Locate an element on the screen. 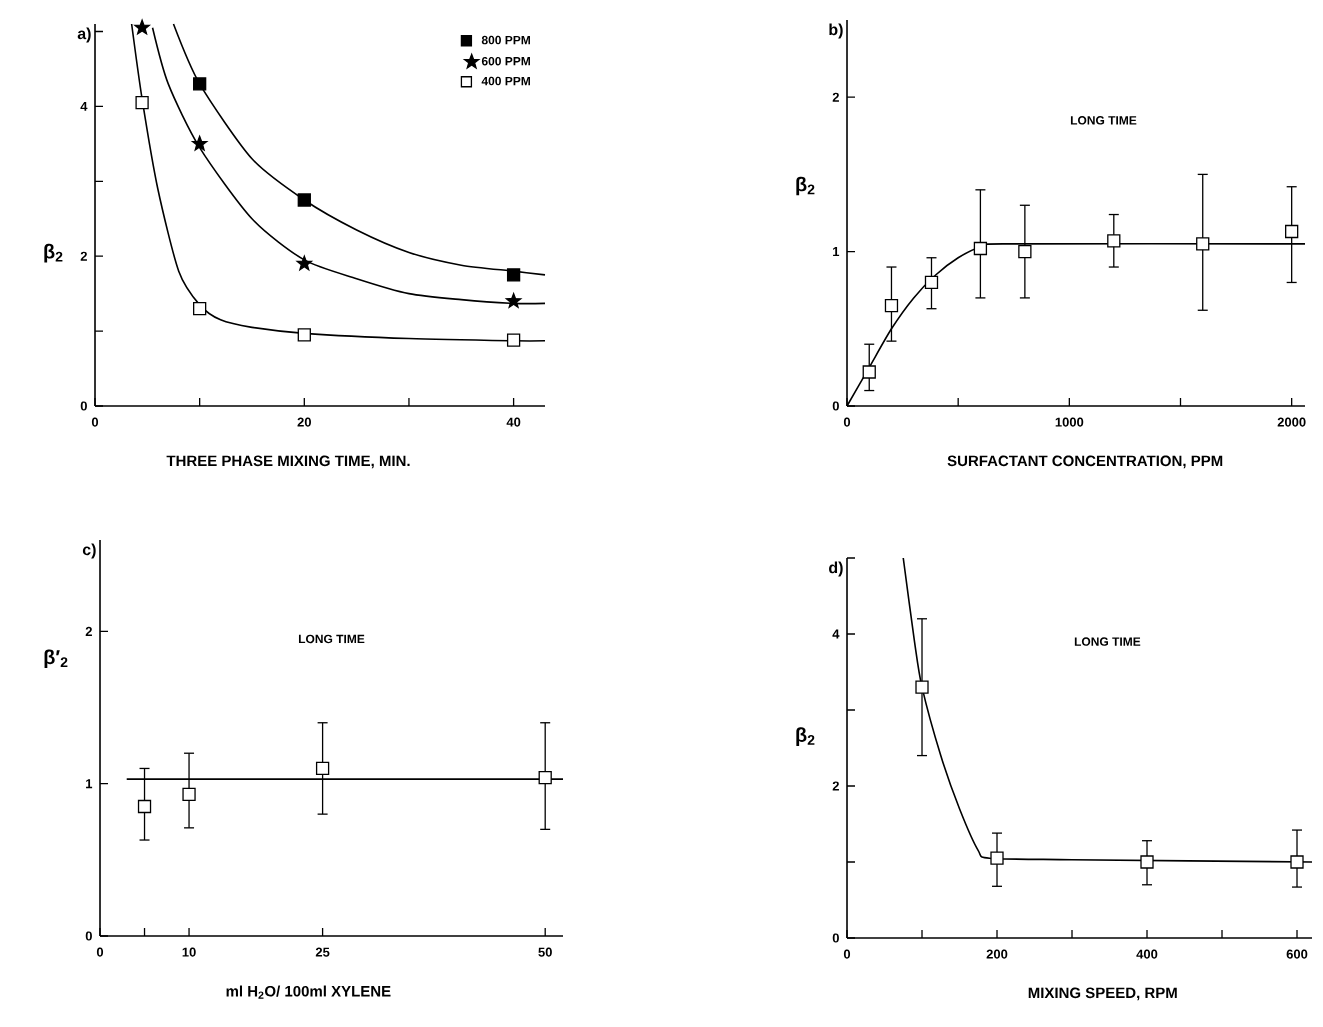 The image size is (1323, 1027). legend-label: 800 PPM is located at coordinates (505, 40).